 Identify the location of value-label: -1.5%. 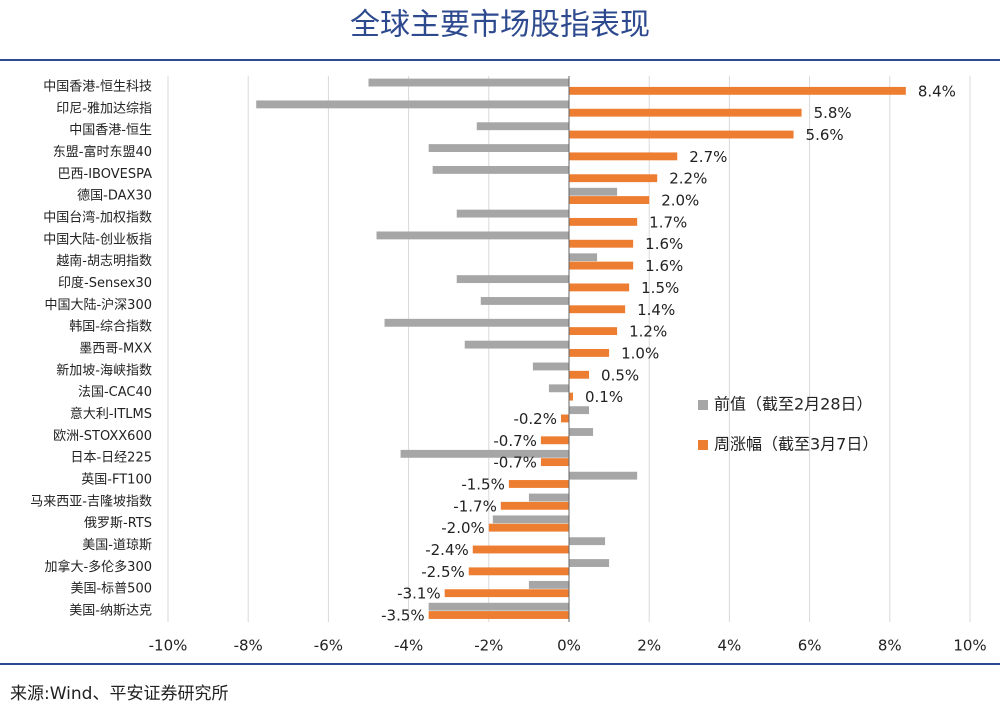
(483, 484).